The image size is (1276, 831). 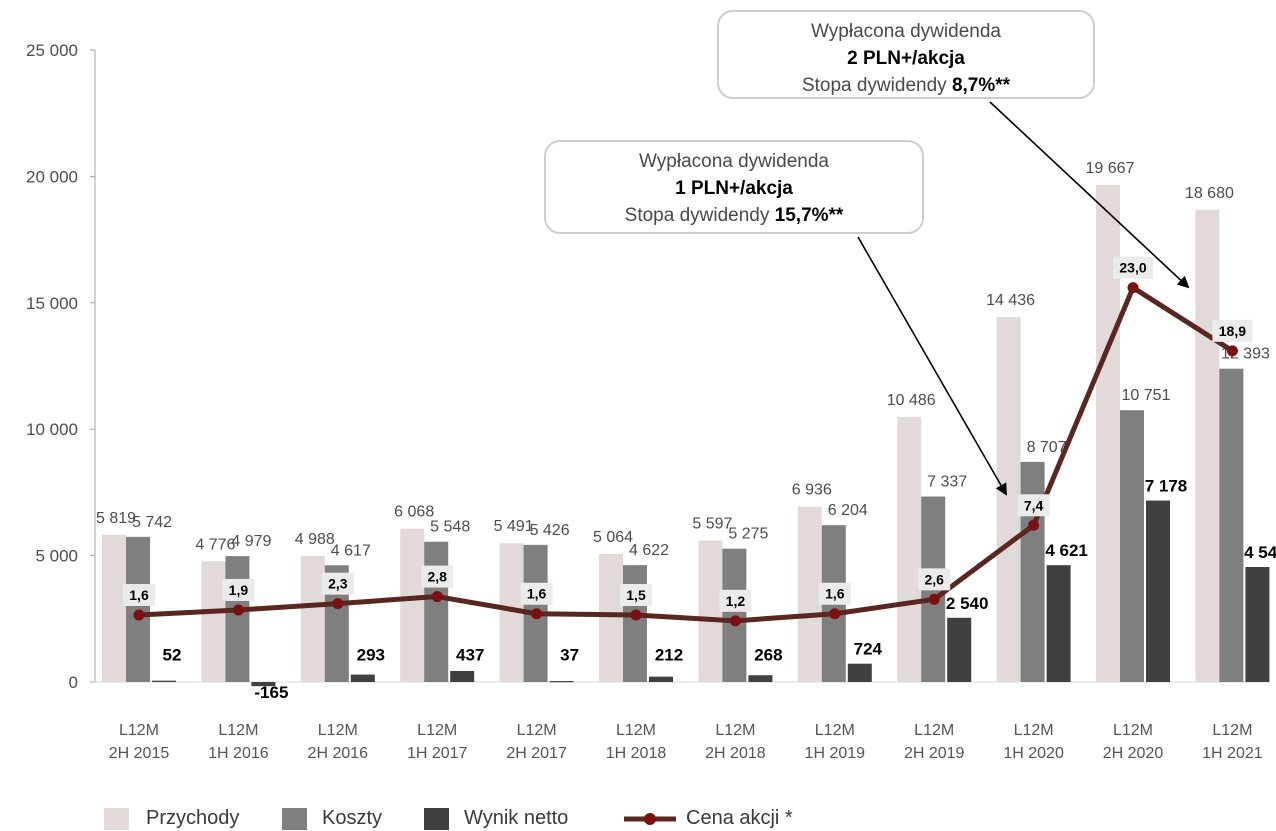 I want to click on revenue-value-label: 14 436, so click(x=1010, y=300).